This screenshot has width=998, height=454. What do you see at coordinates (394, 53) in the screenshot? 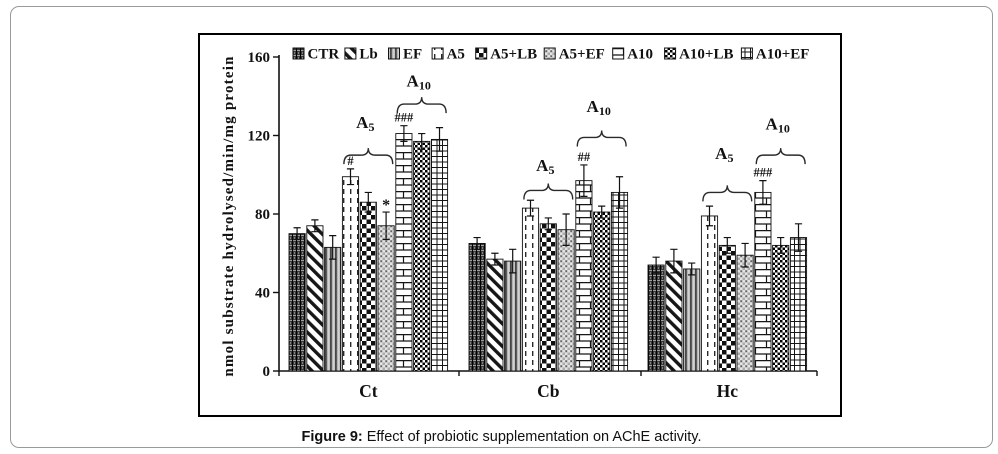
I see `vertical-bars-swatch-icon` at bounding box center [394, 53].